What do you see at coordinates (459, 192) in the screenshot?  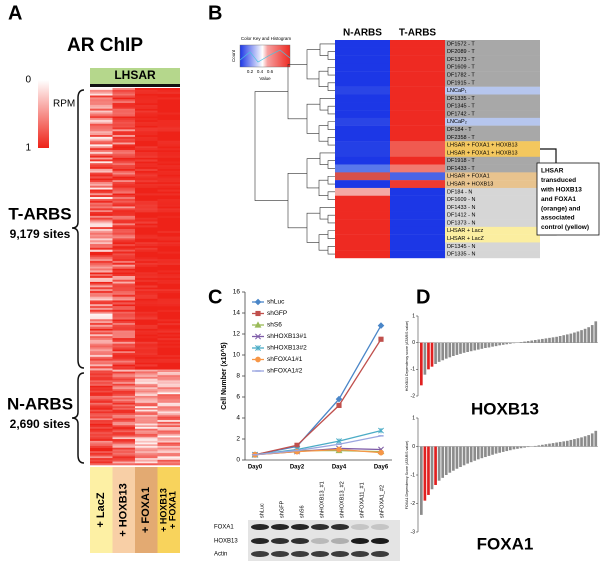 I see `row-label: DF184 - N` at bounding box center [459, 192].